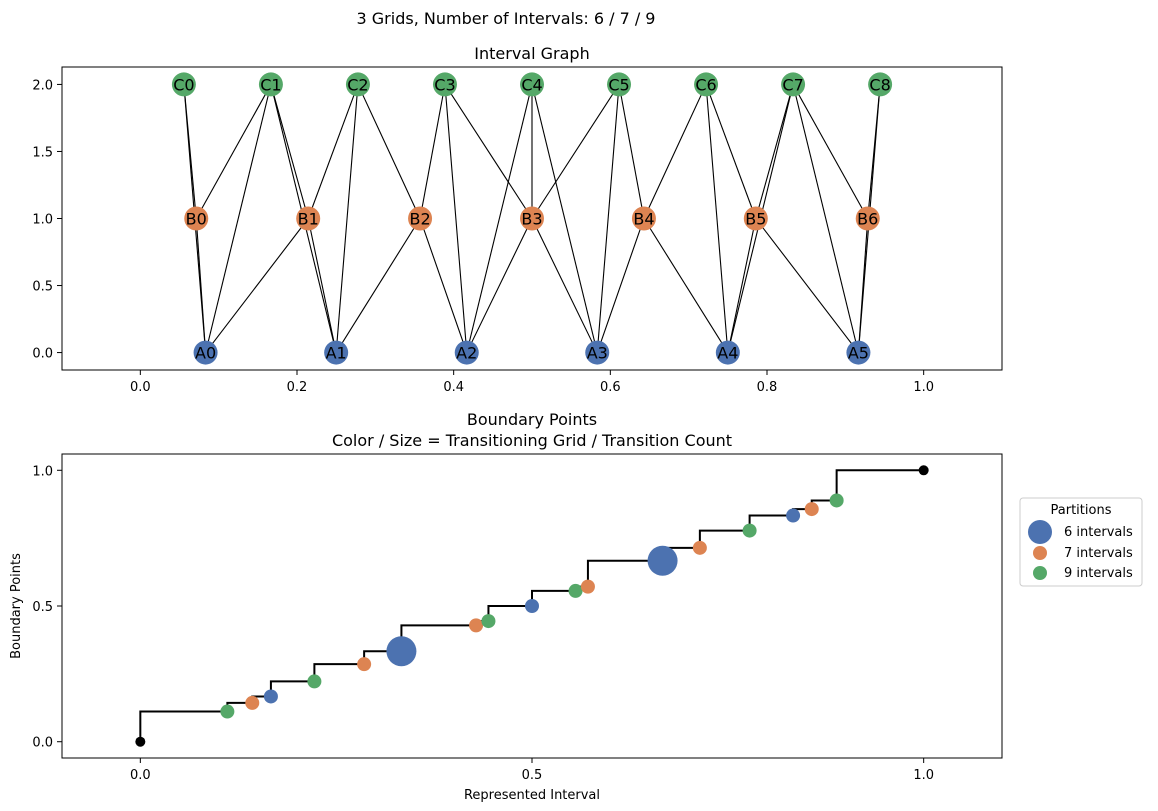 This screenshot has height=811, width=1158. I want to click on legend-label-6-intervals: 6 intervals, so click(1098, 532).